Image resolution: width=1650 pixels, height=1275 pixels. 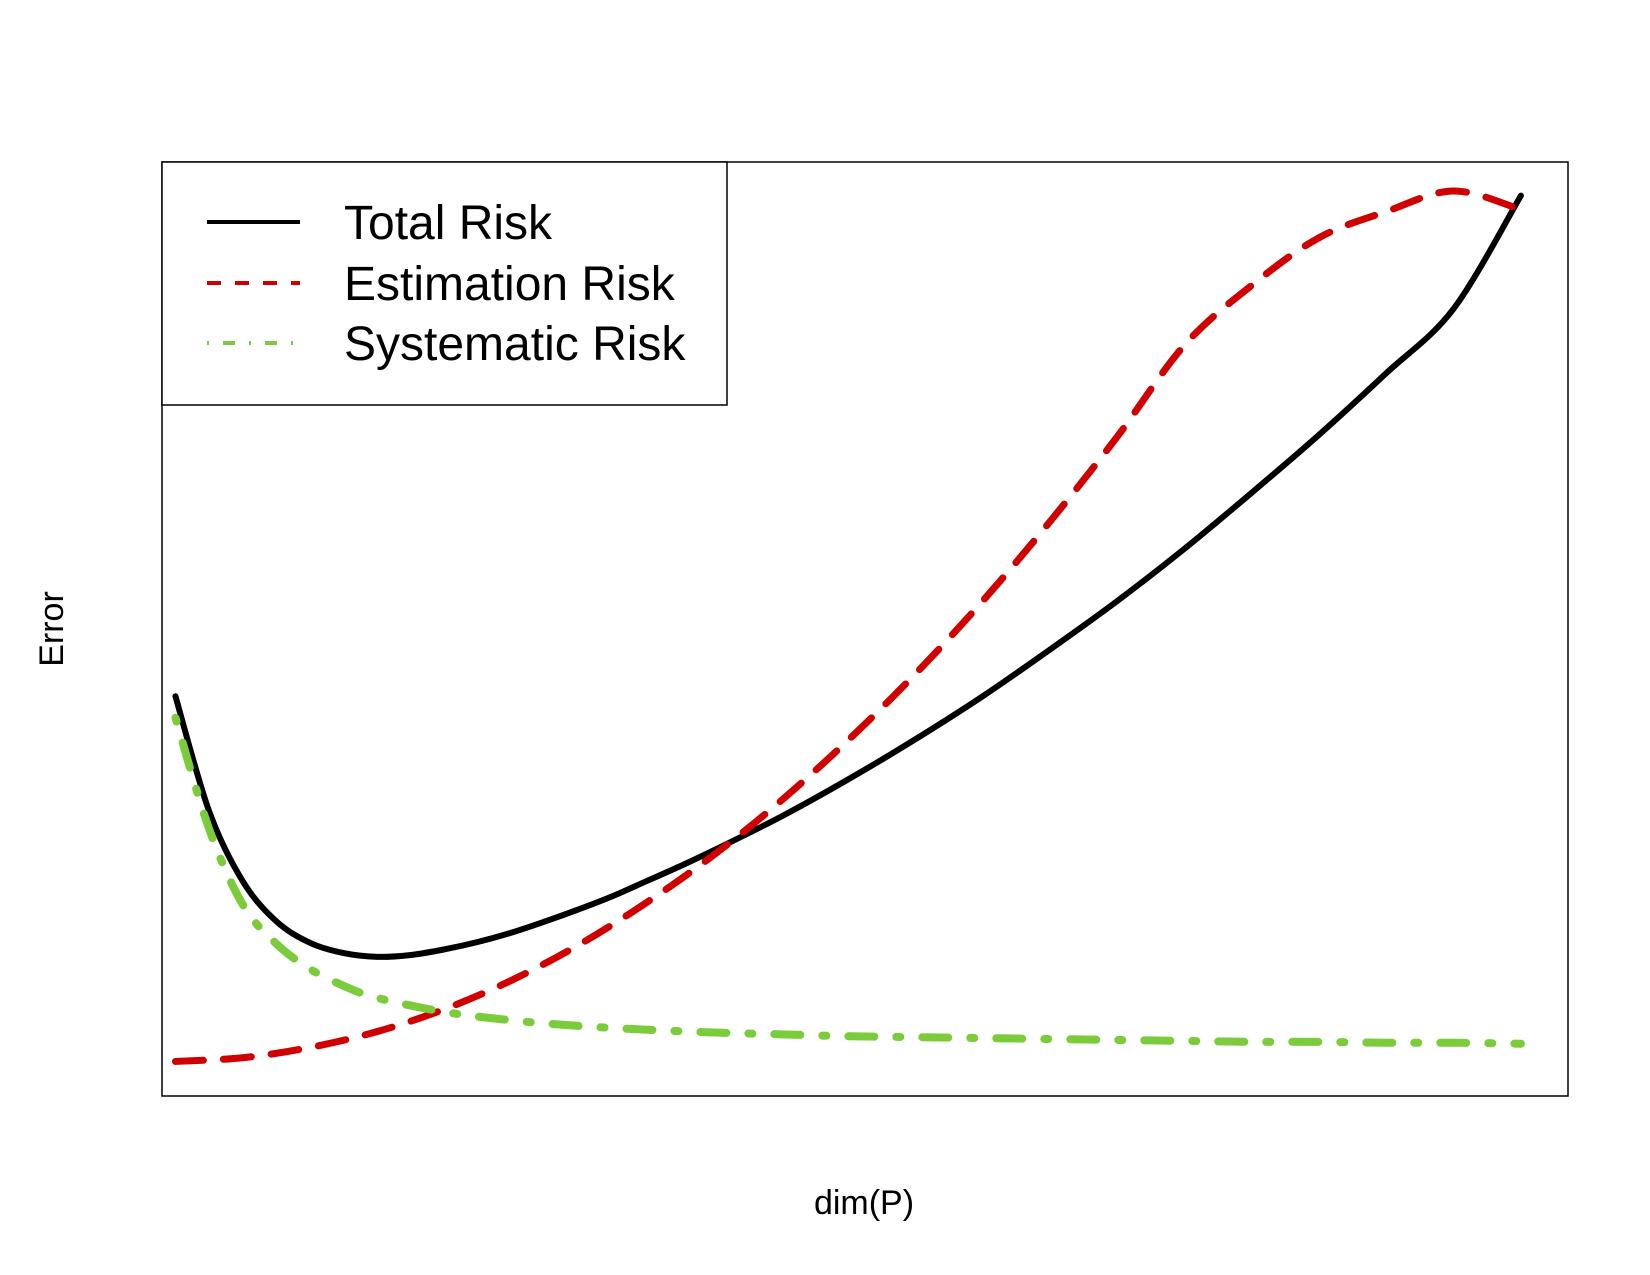 I want to click on legend: Total Risk Estimation Risk Systematic Risk, so click(x=444, y=283).